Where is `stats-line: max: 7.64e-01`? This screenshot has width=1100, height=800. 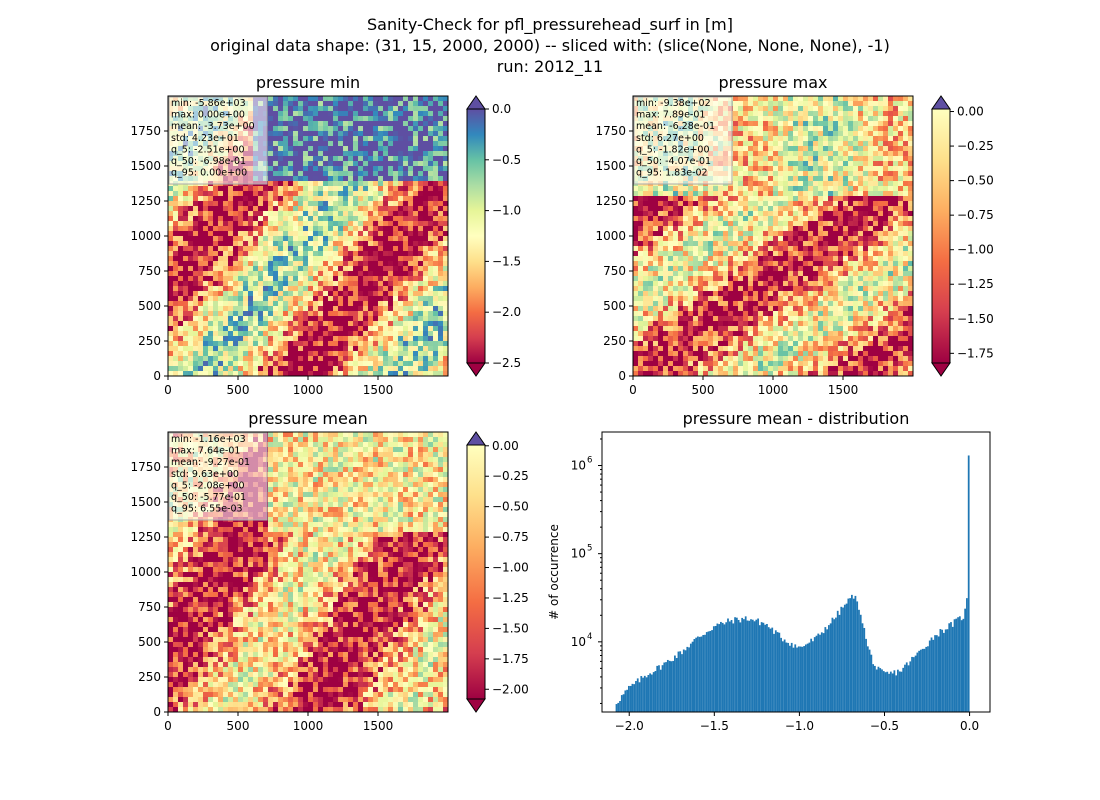 stats-line: max: 7.64e-01 is located at coordinates (205, 451).